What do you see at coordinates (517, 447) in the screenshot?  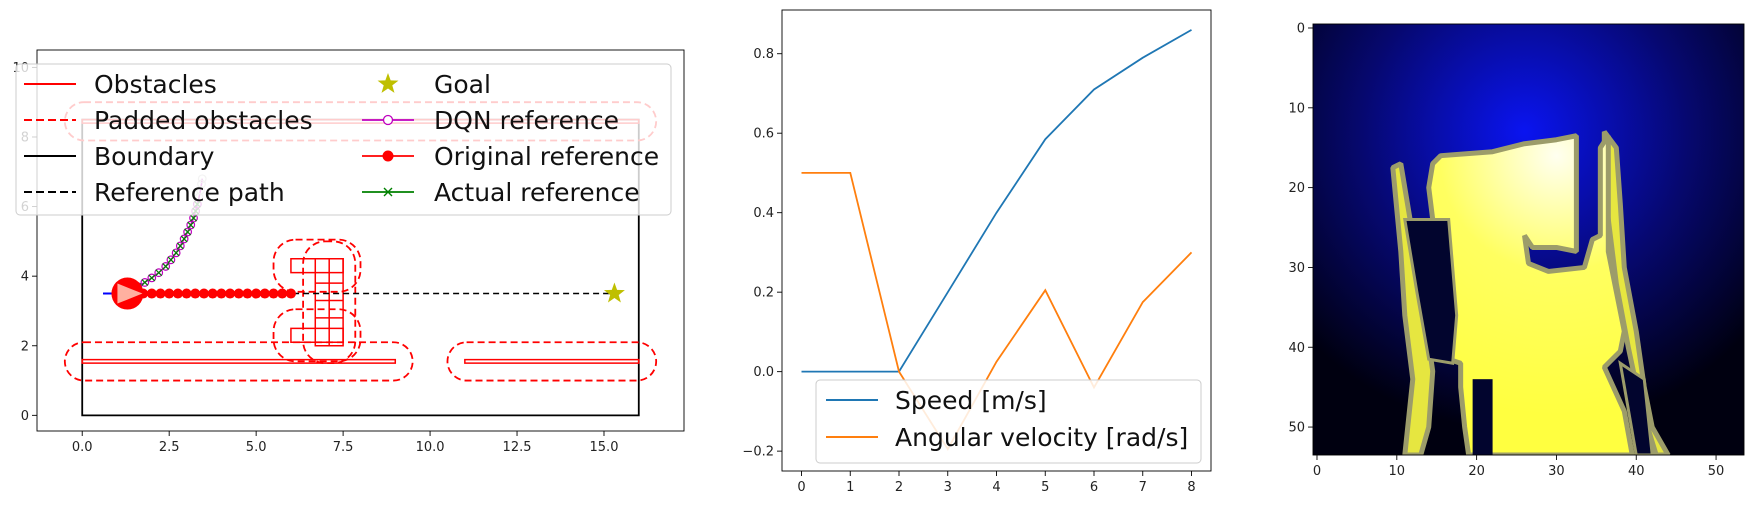 I see `map-x-tick-label: 12.5` at bounding box center [517, 447].